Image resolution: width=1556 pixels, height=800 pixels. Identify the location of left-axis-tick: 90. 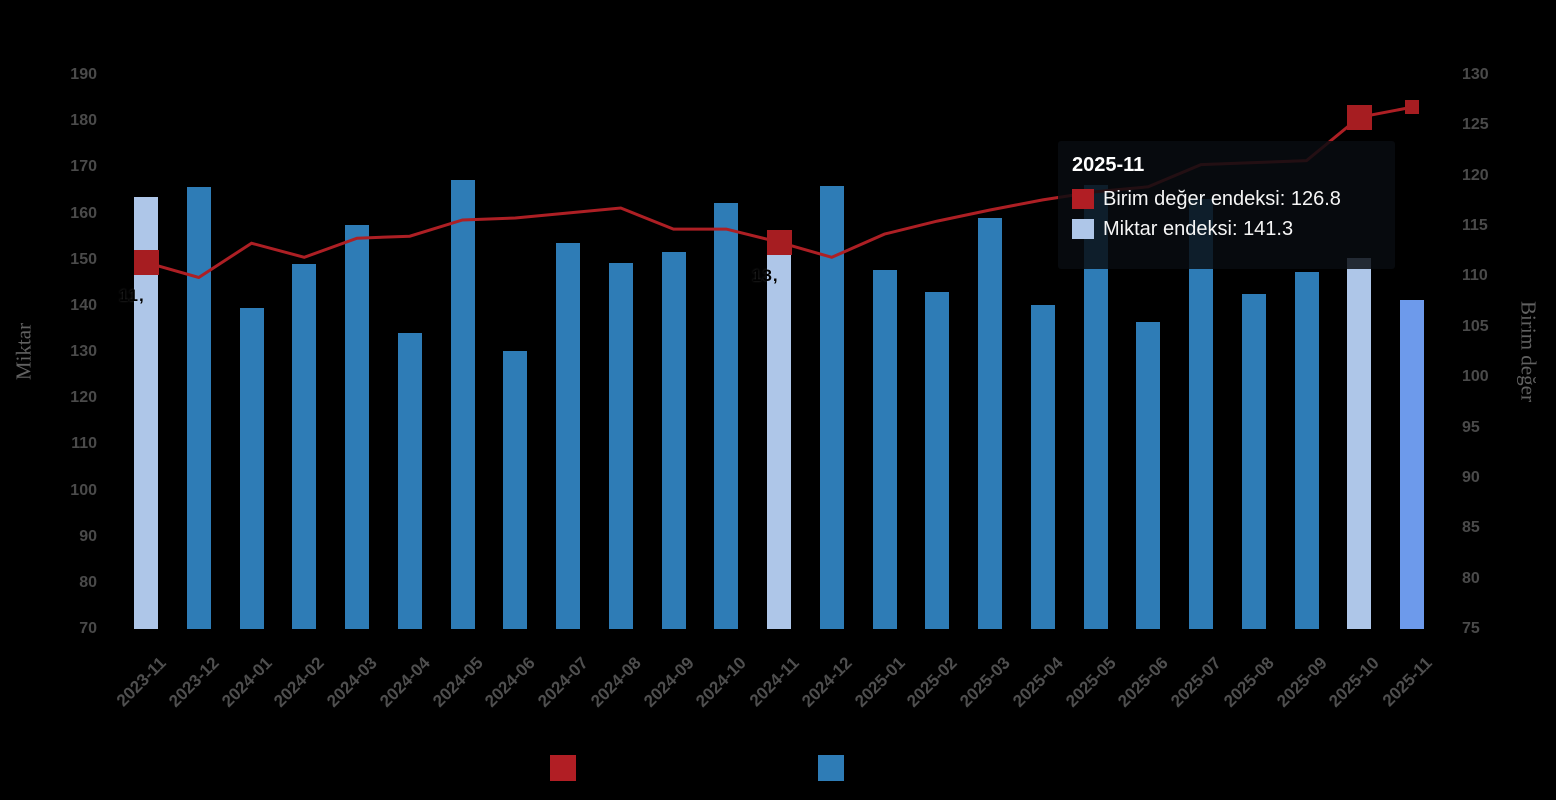
(88, 536).